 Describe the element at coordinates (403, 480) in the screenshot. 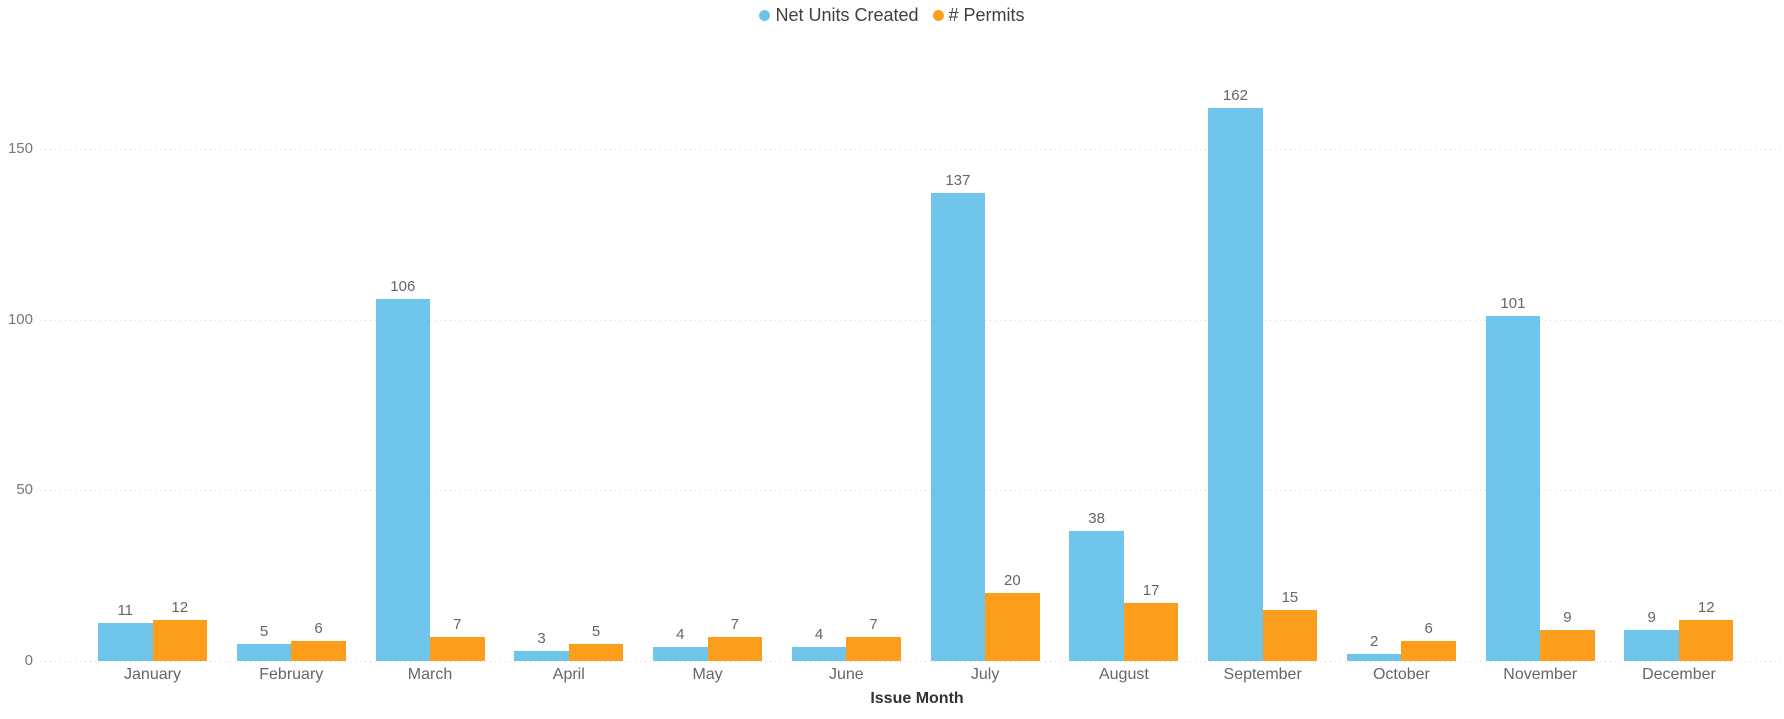

I see `bar-net-units-created-march` at that location.